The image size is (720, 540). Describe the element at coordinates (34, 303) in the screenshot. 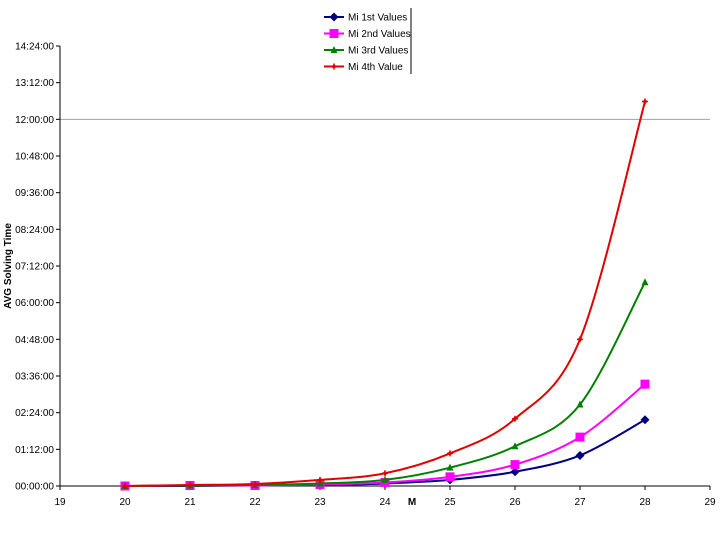

I see `y-tick-label: 06:00:00` at that location.